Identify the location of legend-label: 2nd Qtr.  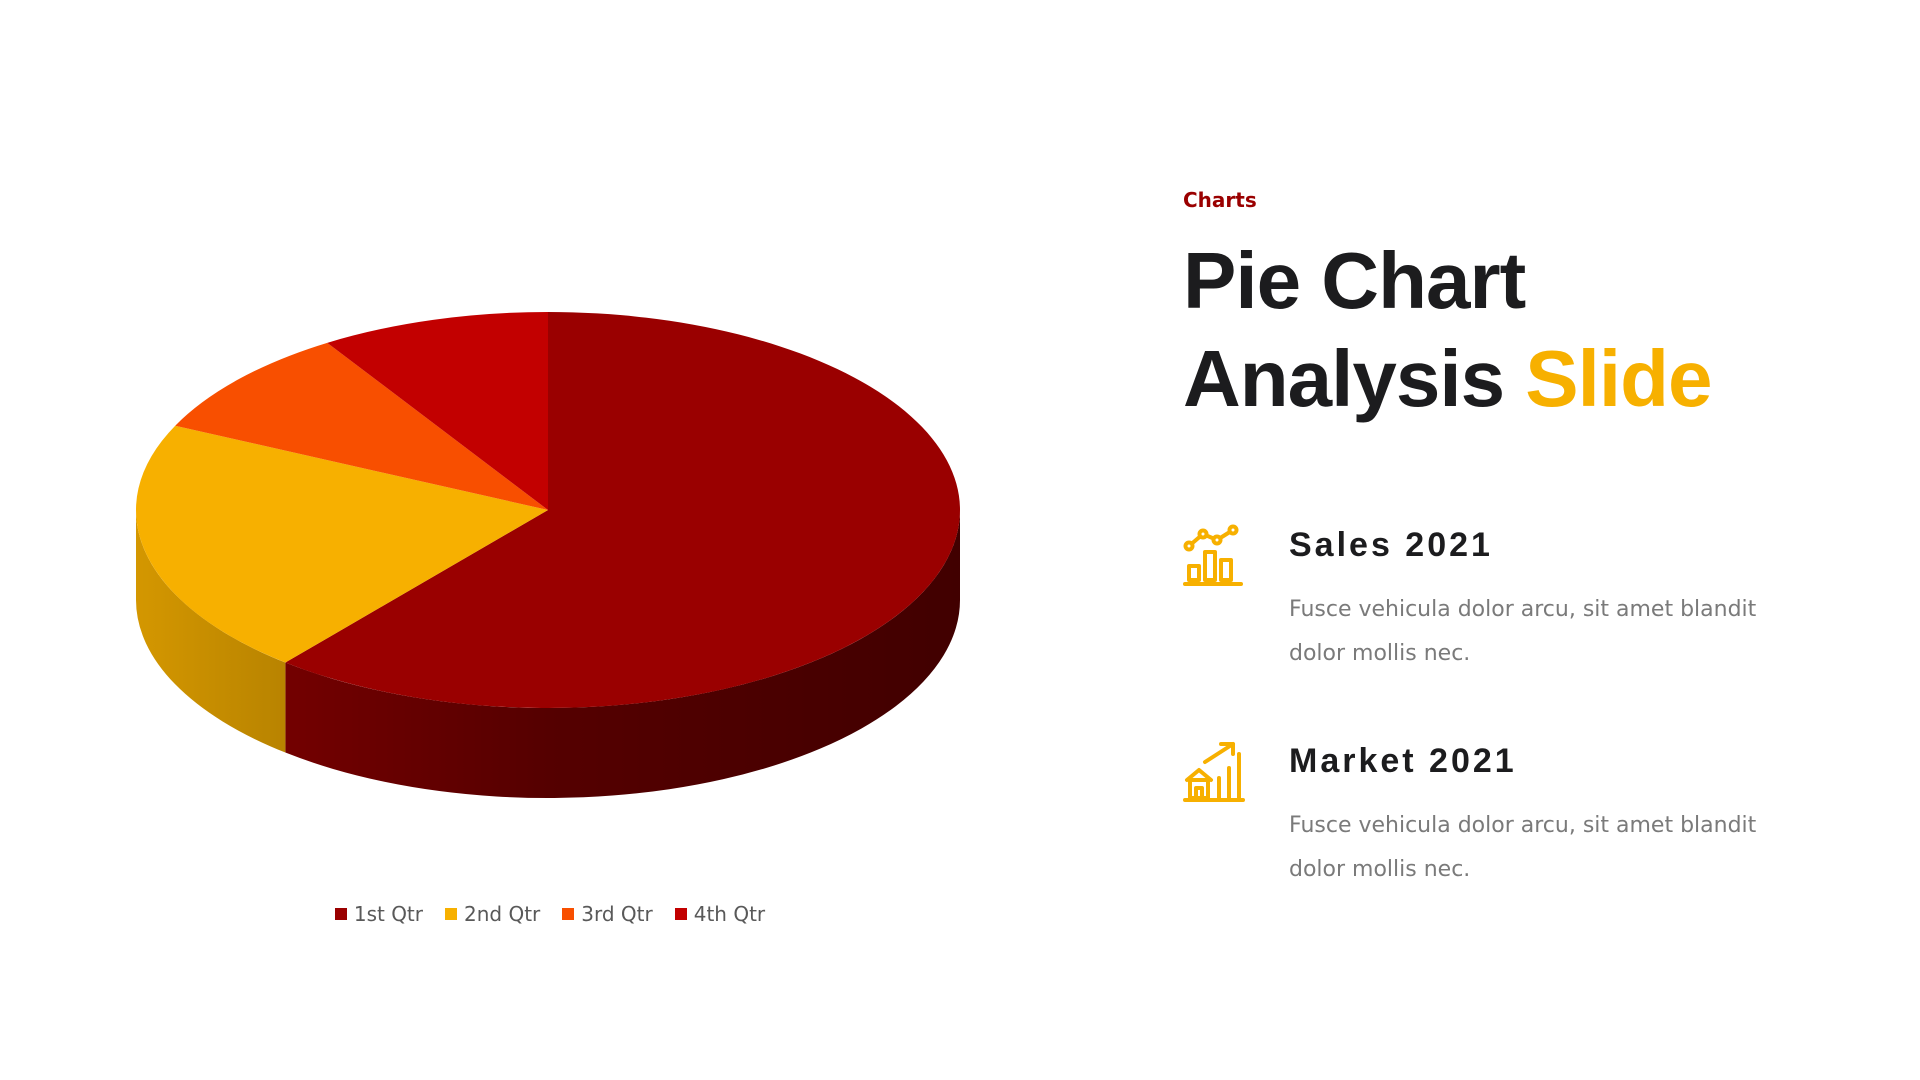
(502, 914).